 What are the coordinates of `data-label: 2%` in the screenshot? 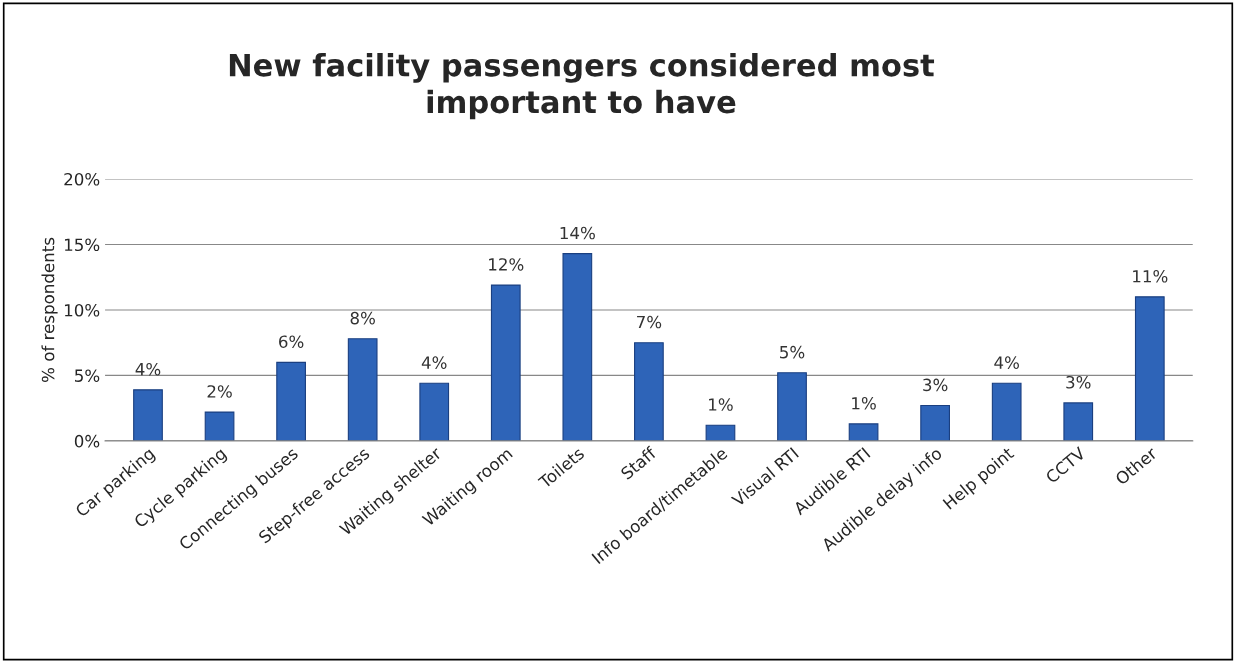 It's located at (219, 391).